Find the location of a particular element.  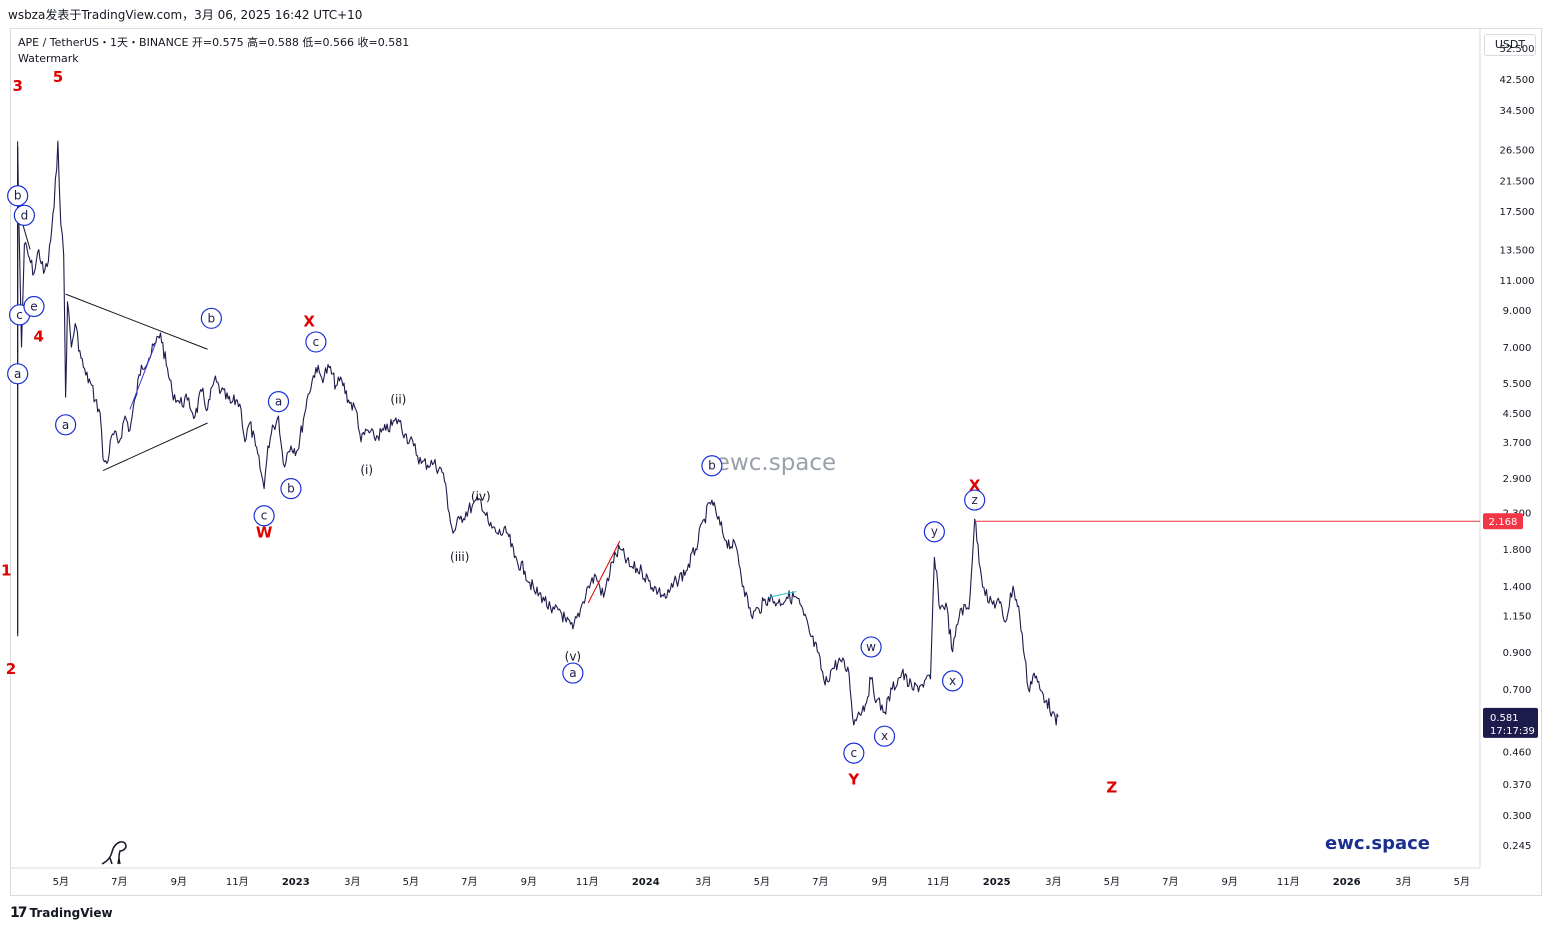

y-tick-label: 1.400 is located at coordinates (1517, 587).